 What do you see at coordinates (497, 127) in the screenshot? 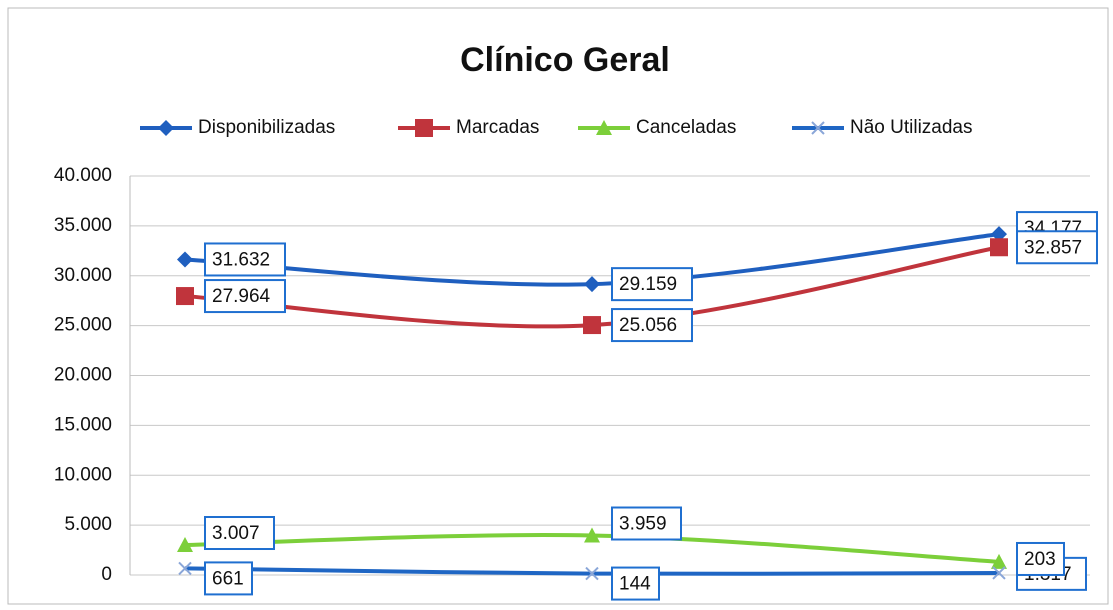
I see `legend-label: Marcadas` at bounding box center [497, 127].